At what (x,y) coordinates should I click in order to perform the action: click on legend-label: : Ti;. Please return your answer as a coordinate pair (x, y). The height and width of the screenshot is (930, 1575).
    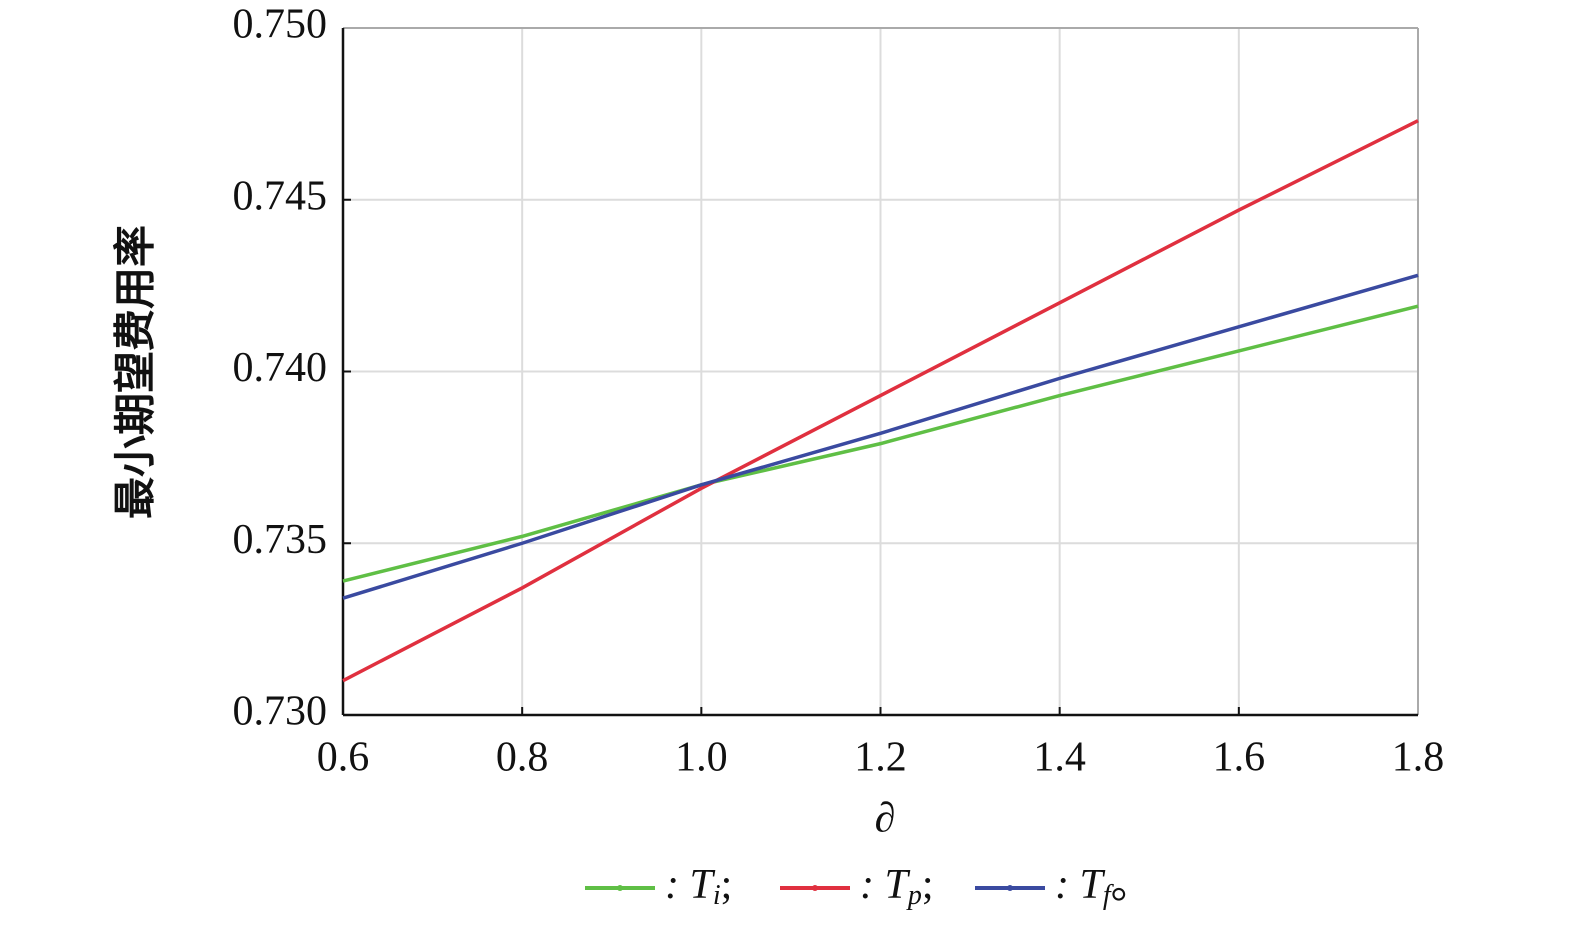
    Looking at the image, I should click on (698, 887).